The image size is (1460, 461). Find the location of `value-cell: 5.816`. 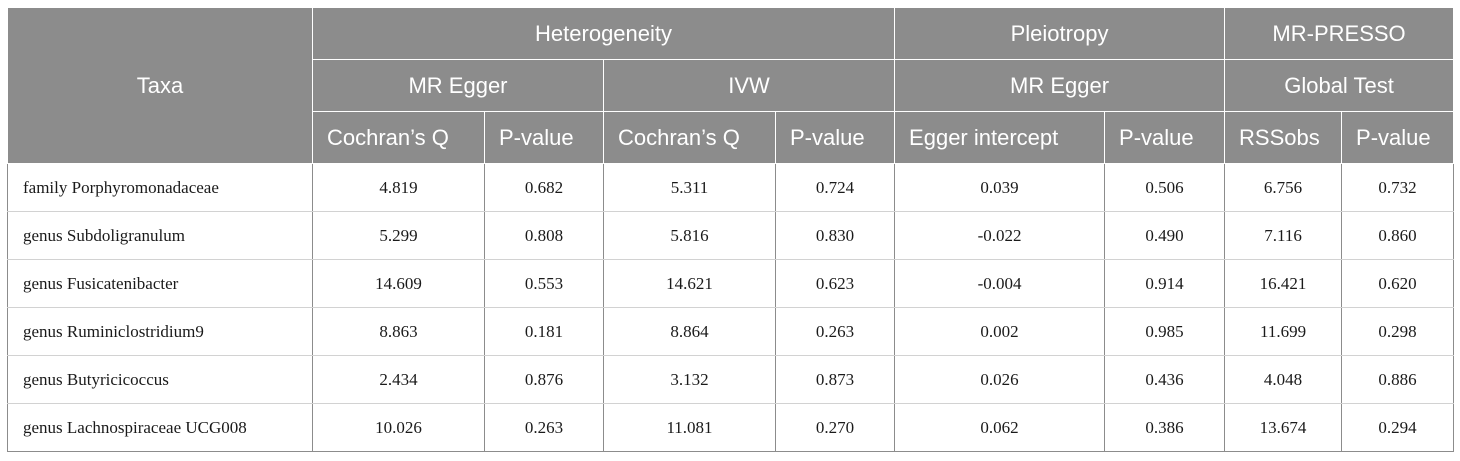

value-cell: 5.816 is located at coordinates (689, 235).